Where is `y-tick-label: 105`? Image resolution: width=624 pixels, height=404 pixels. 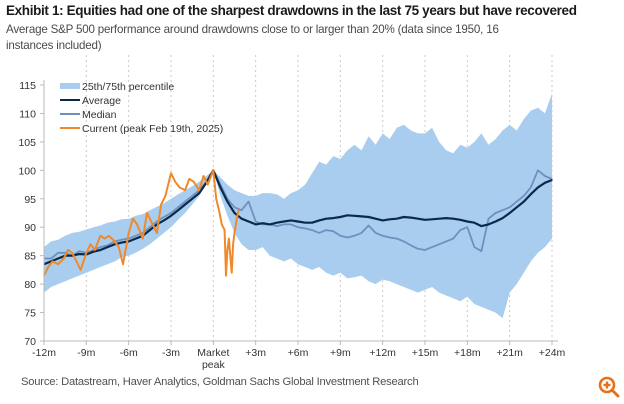 y-tick-label: 105 is located at coordinates (27, 143).